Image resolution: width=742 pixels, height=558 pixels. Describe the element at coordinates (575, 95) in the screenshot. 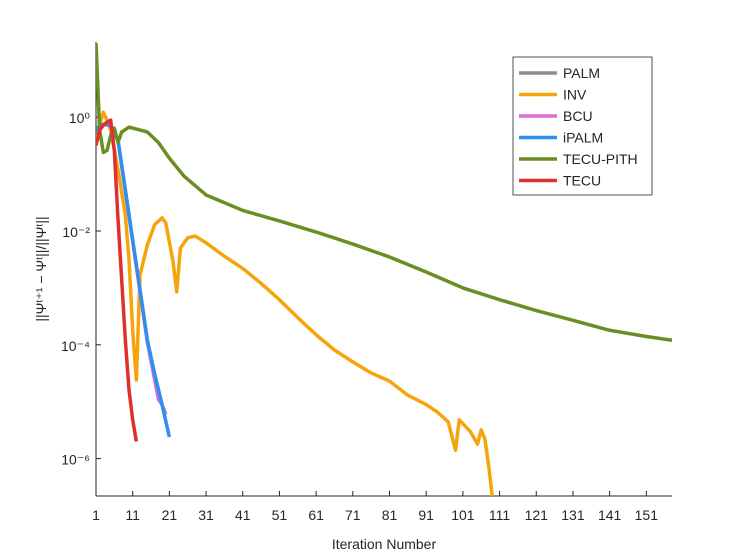

I see `legend-label: INV` at that location.